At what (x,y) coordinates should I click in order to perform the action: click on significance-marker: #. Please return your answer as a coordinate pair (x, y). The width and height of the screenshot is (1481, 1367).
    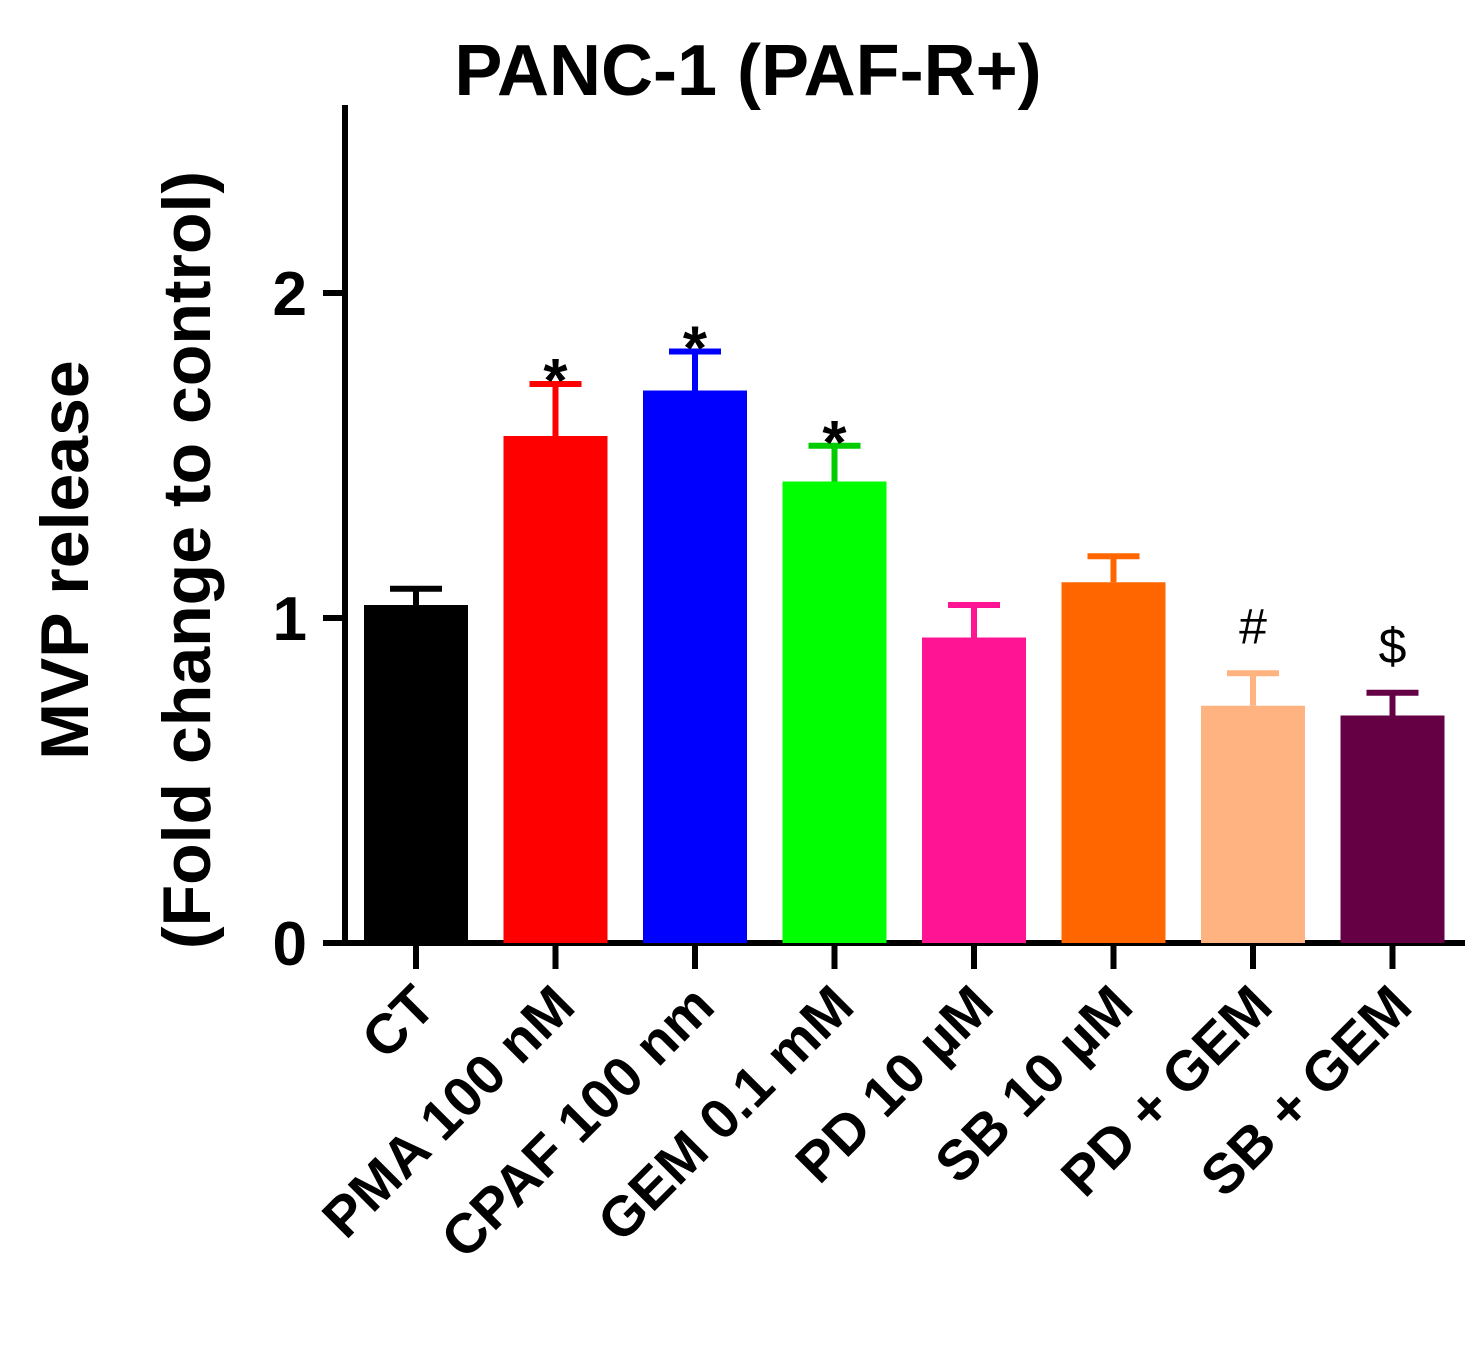
    Looking at the image, I should click on (1253, 626).